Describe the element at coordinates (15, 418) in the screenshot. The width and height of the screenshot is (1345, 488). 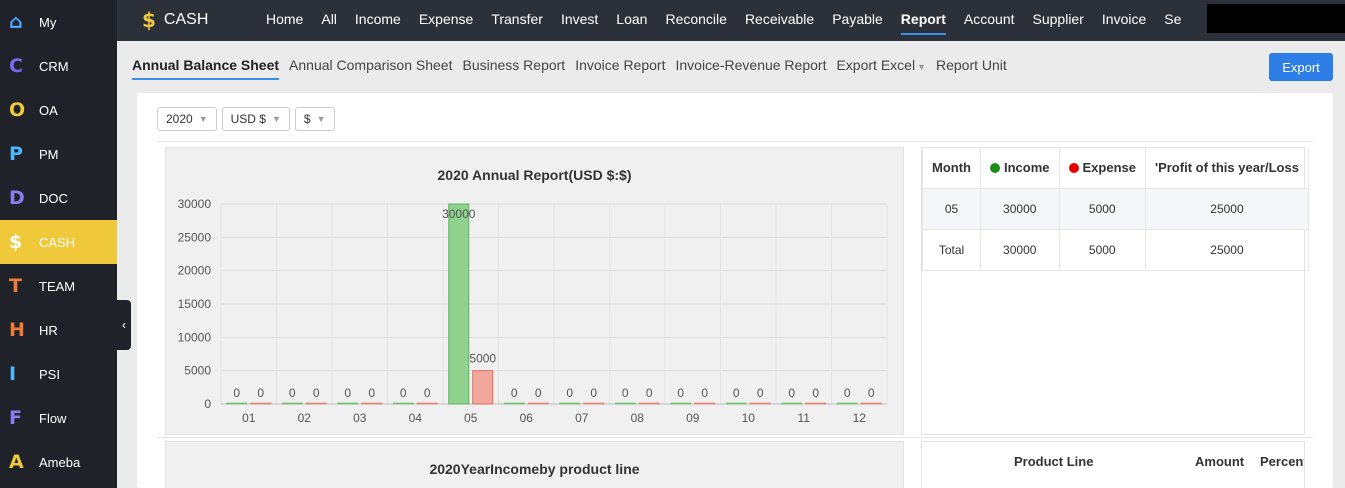
I see `flow-icon: F` at that location.